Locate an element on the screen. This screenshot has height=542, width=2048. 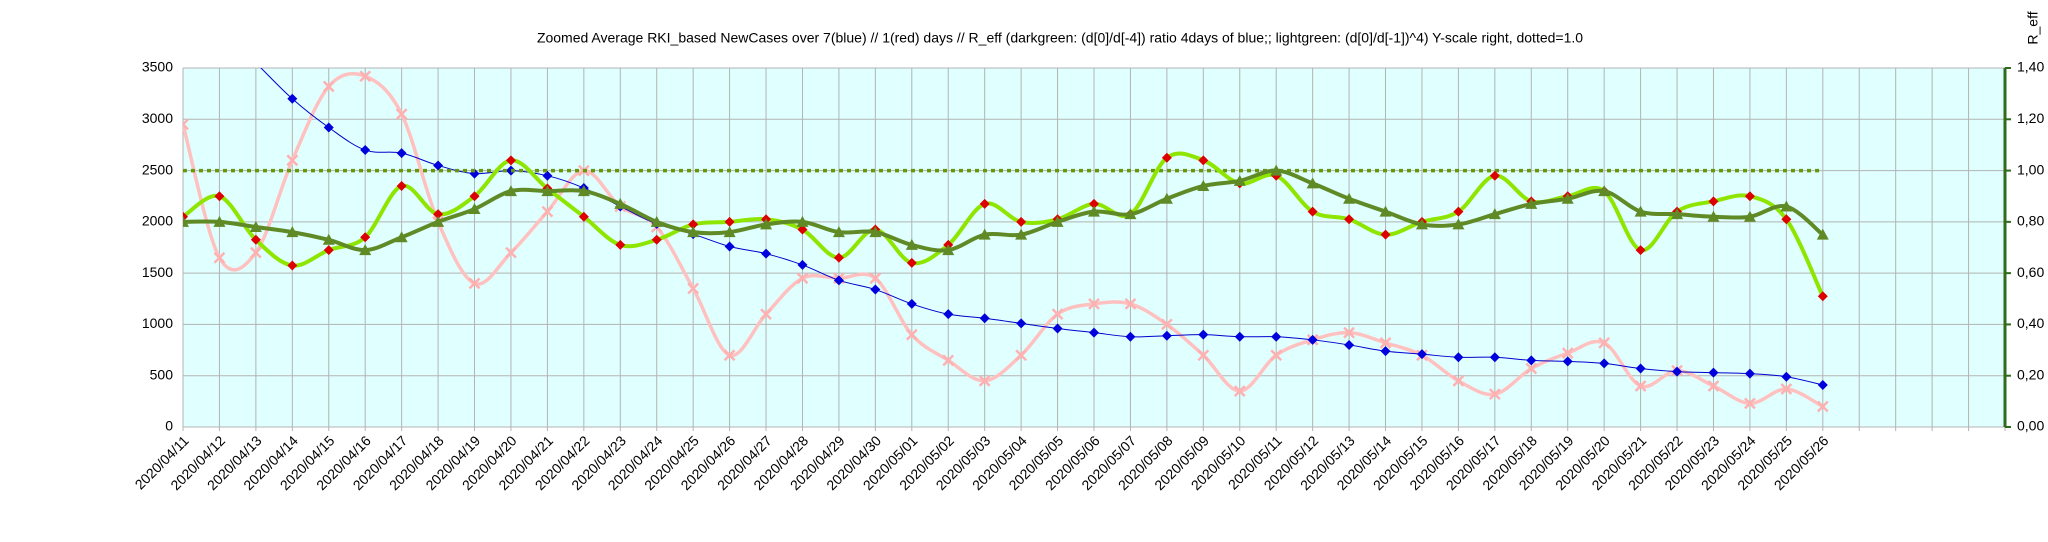
y2-tick-label: 1,00 is located at coordinates (2030, 169).